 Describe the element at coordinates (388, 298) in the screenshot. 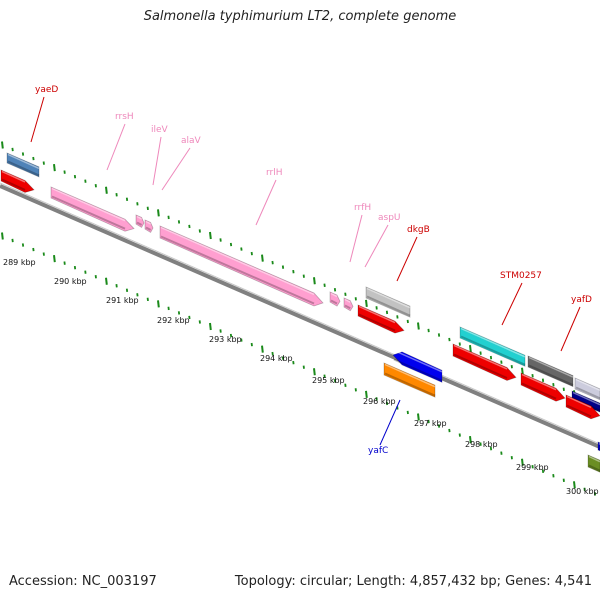

I see `feature-dkgB-gloss` at that location.